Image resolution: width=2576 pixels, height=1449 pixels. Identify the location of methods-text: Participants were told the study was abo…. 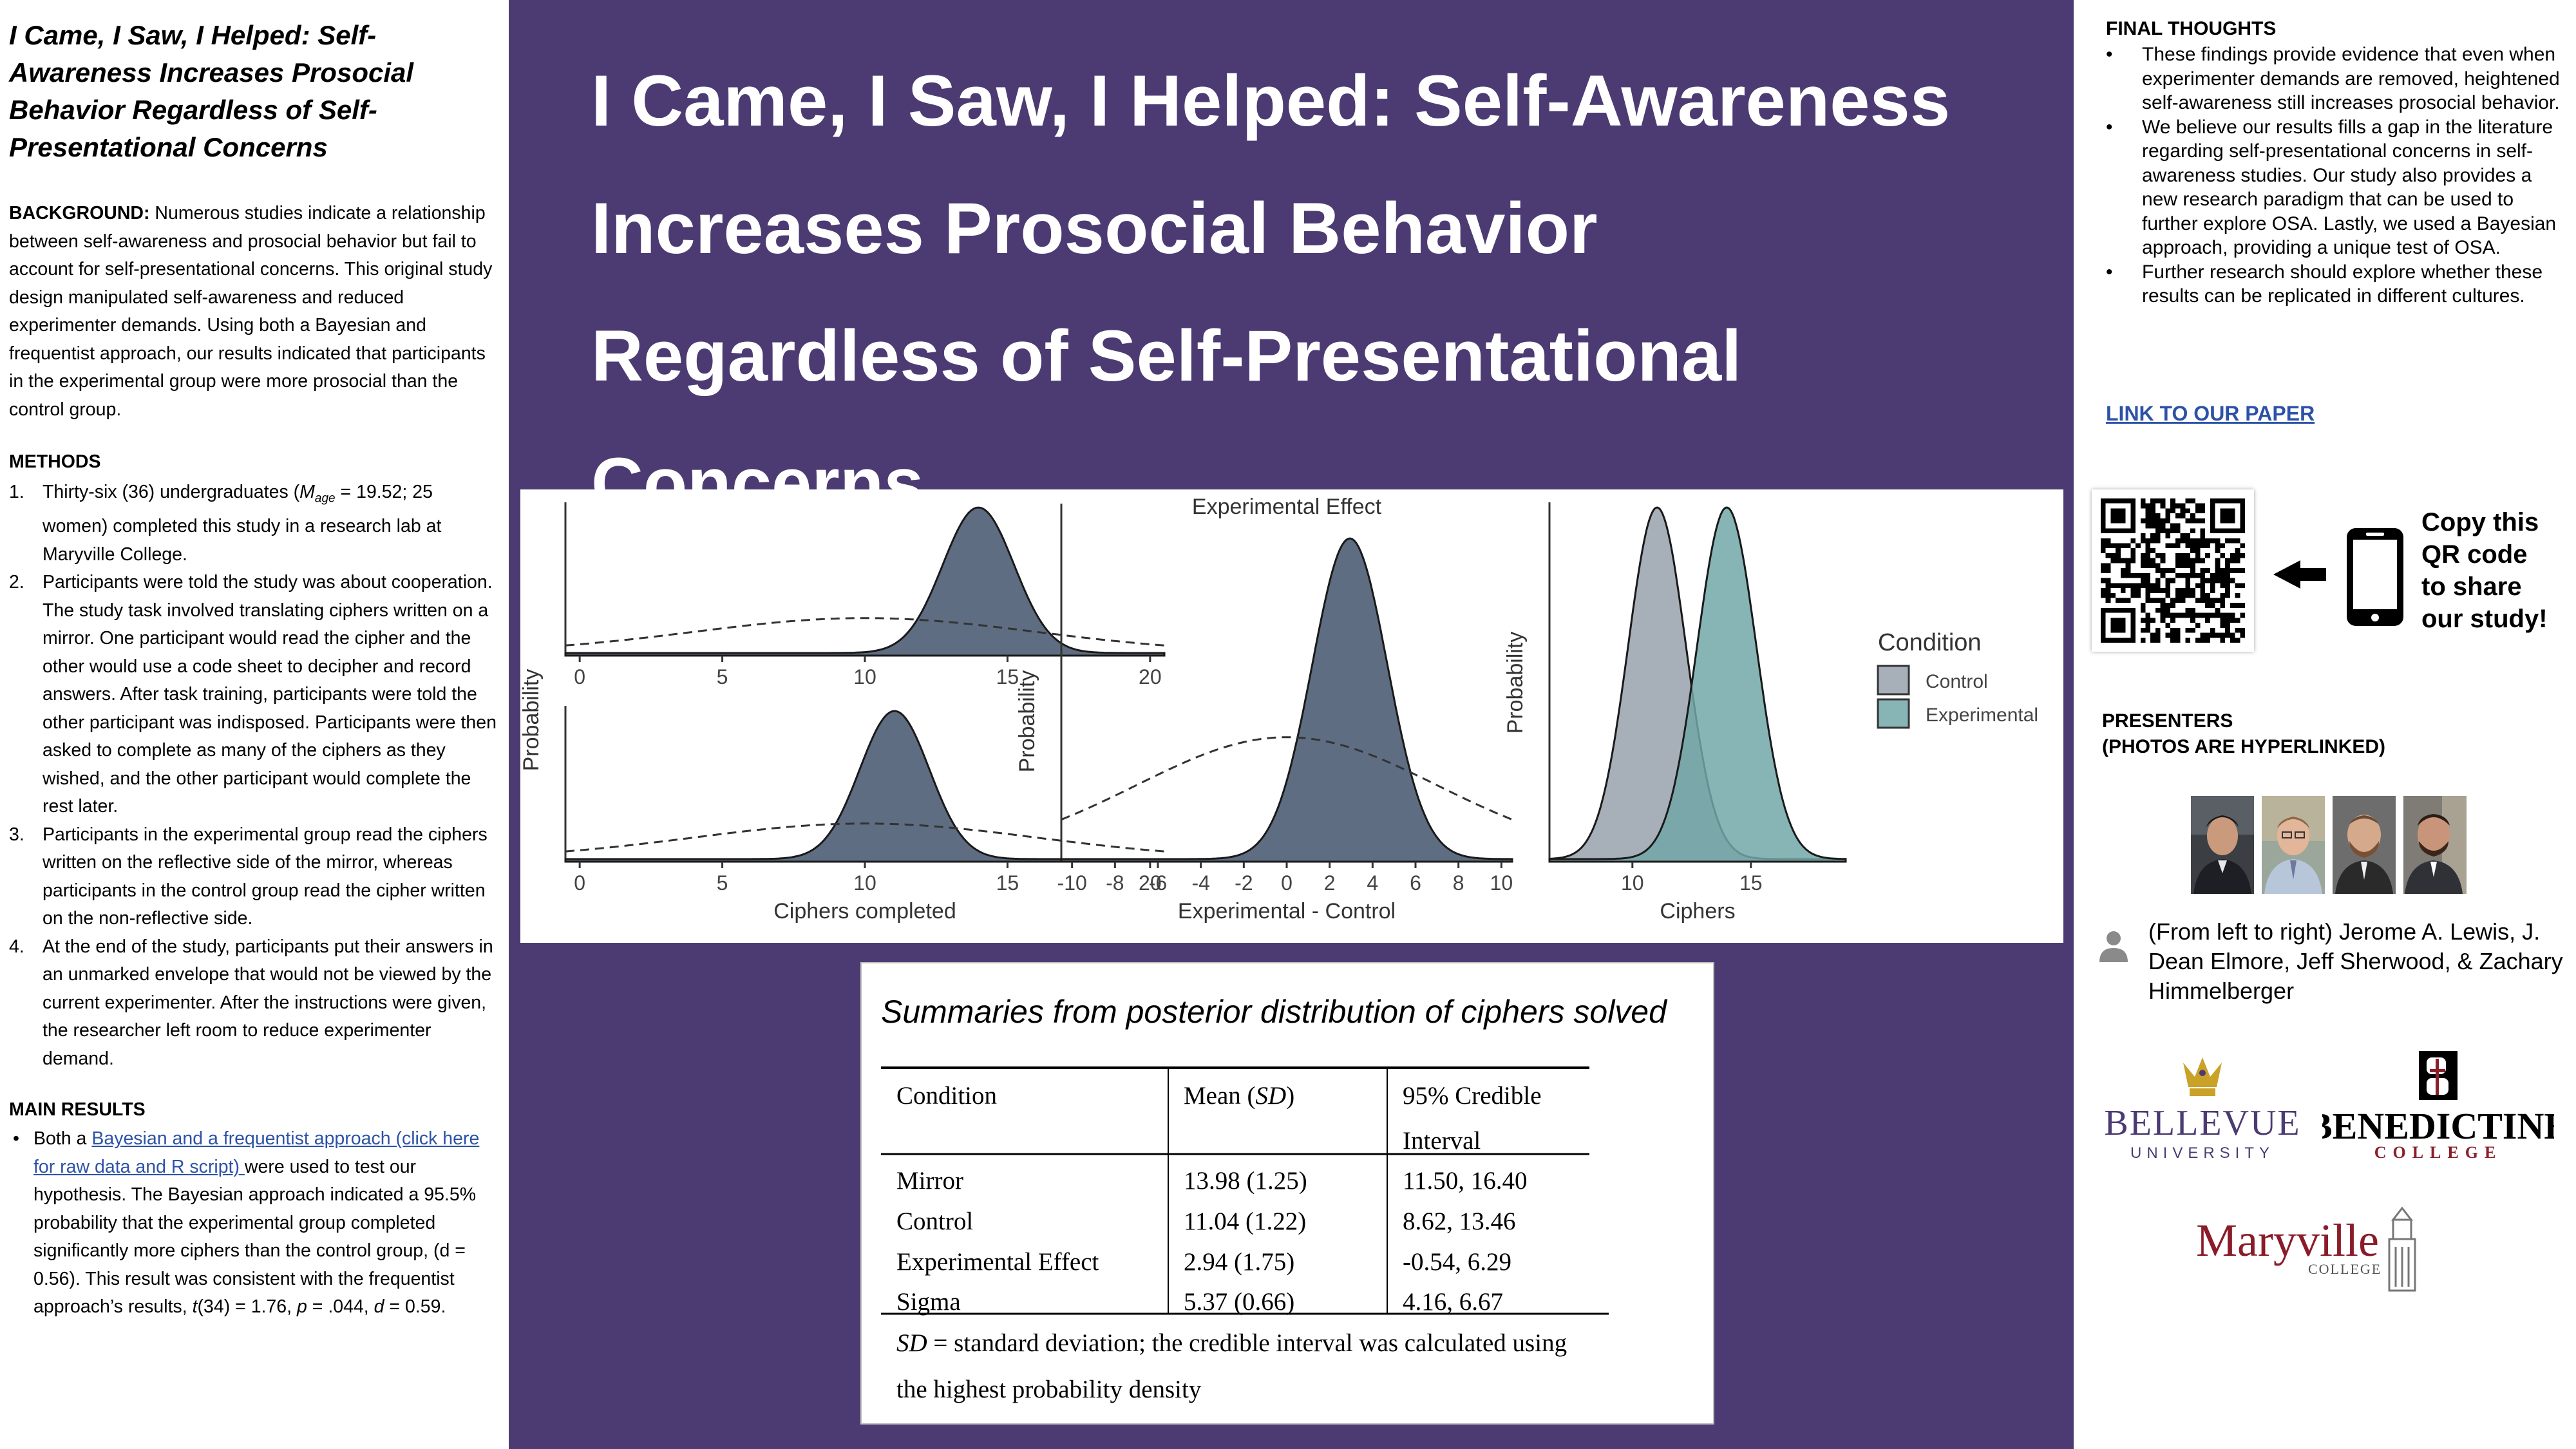
(270, 694).